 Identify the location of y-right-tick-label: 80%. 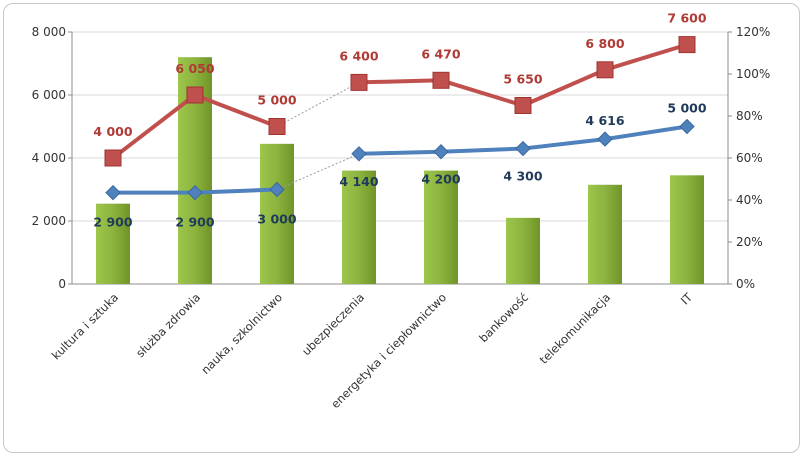
(749, 116).